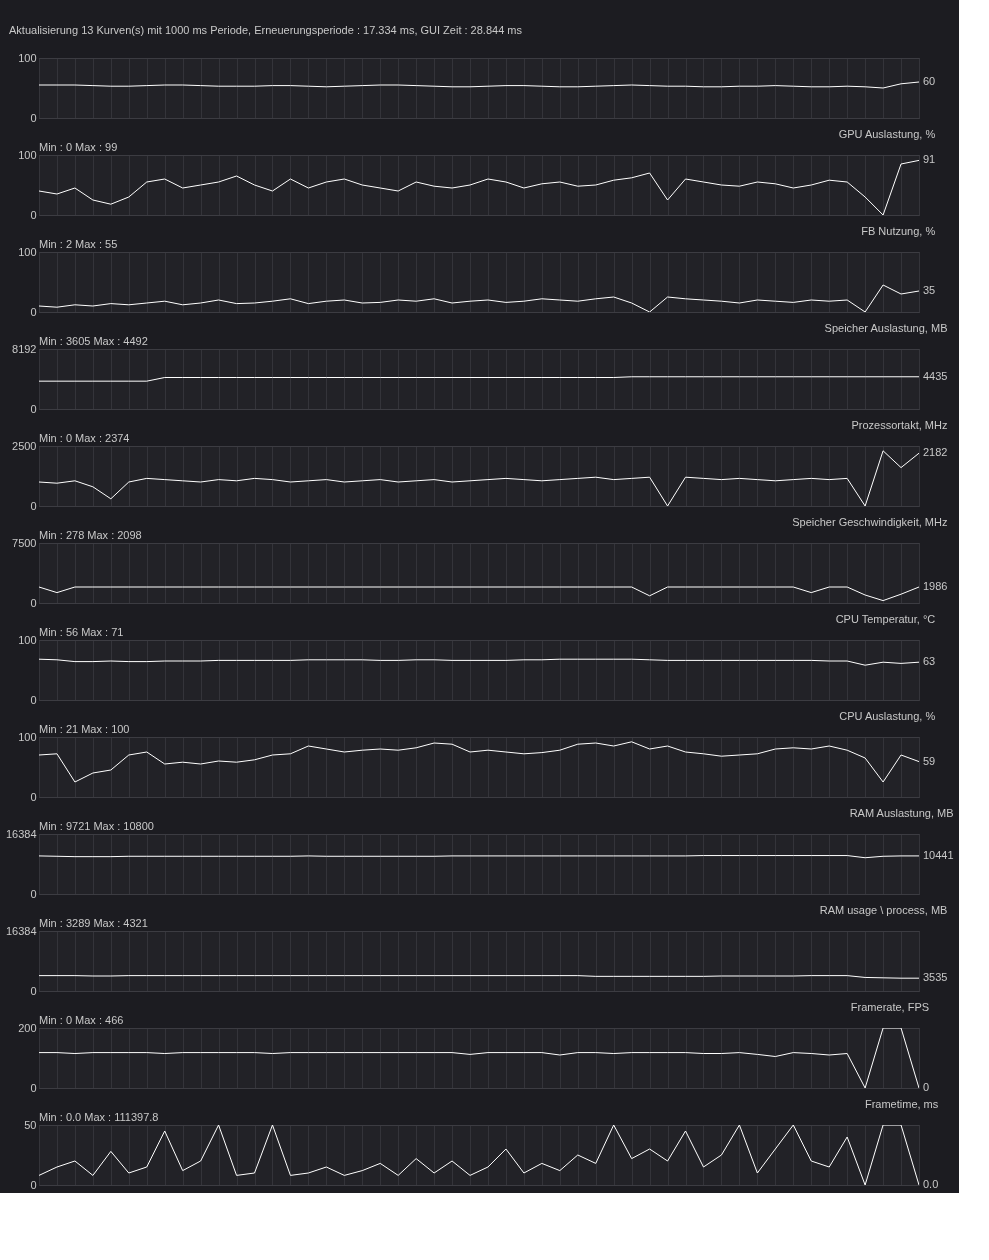  Describe the element at coordinates (929, 760) in the screenshot. I see `text: 59` at that location.